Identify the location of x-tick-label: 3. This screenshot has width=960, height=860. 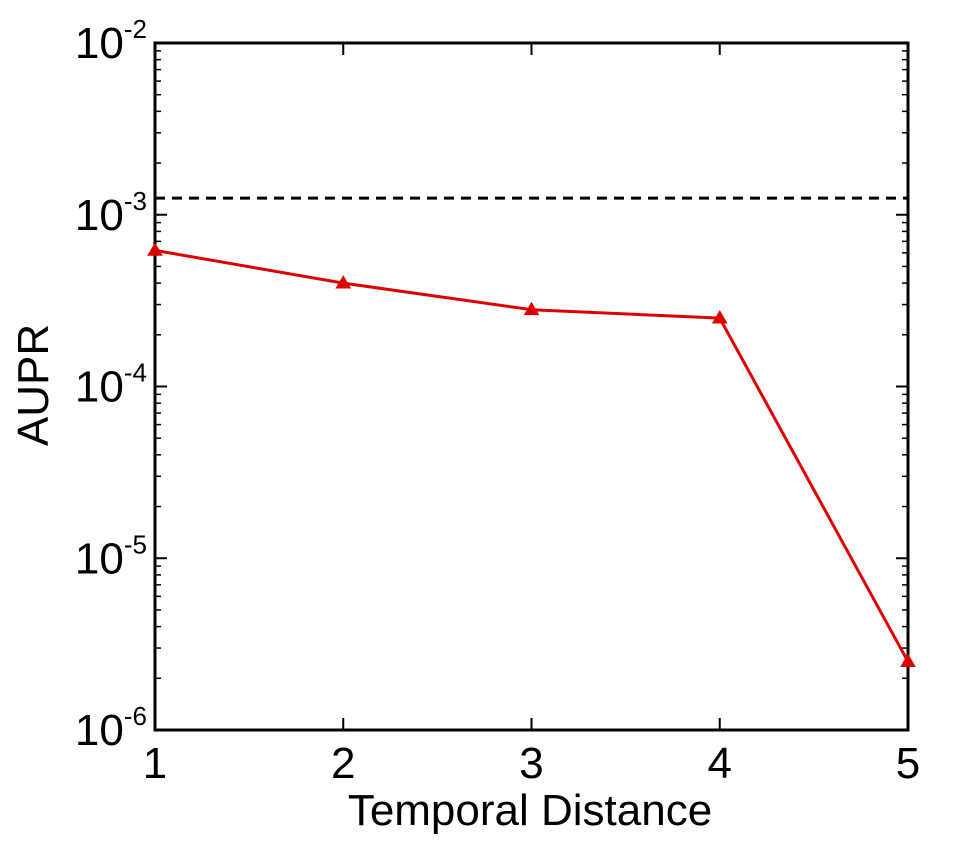
(531, 763).